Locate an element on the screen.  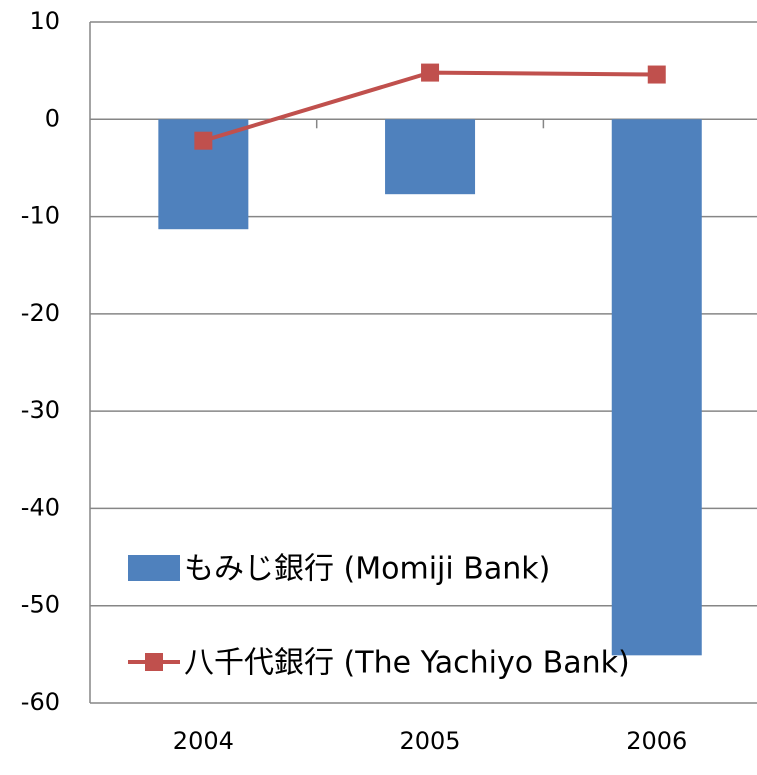
x-tick-label: 2004 is located at coordinates (203, 741).